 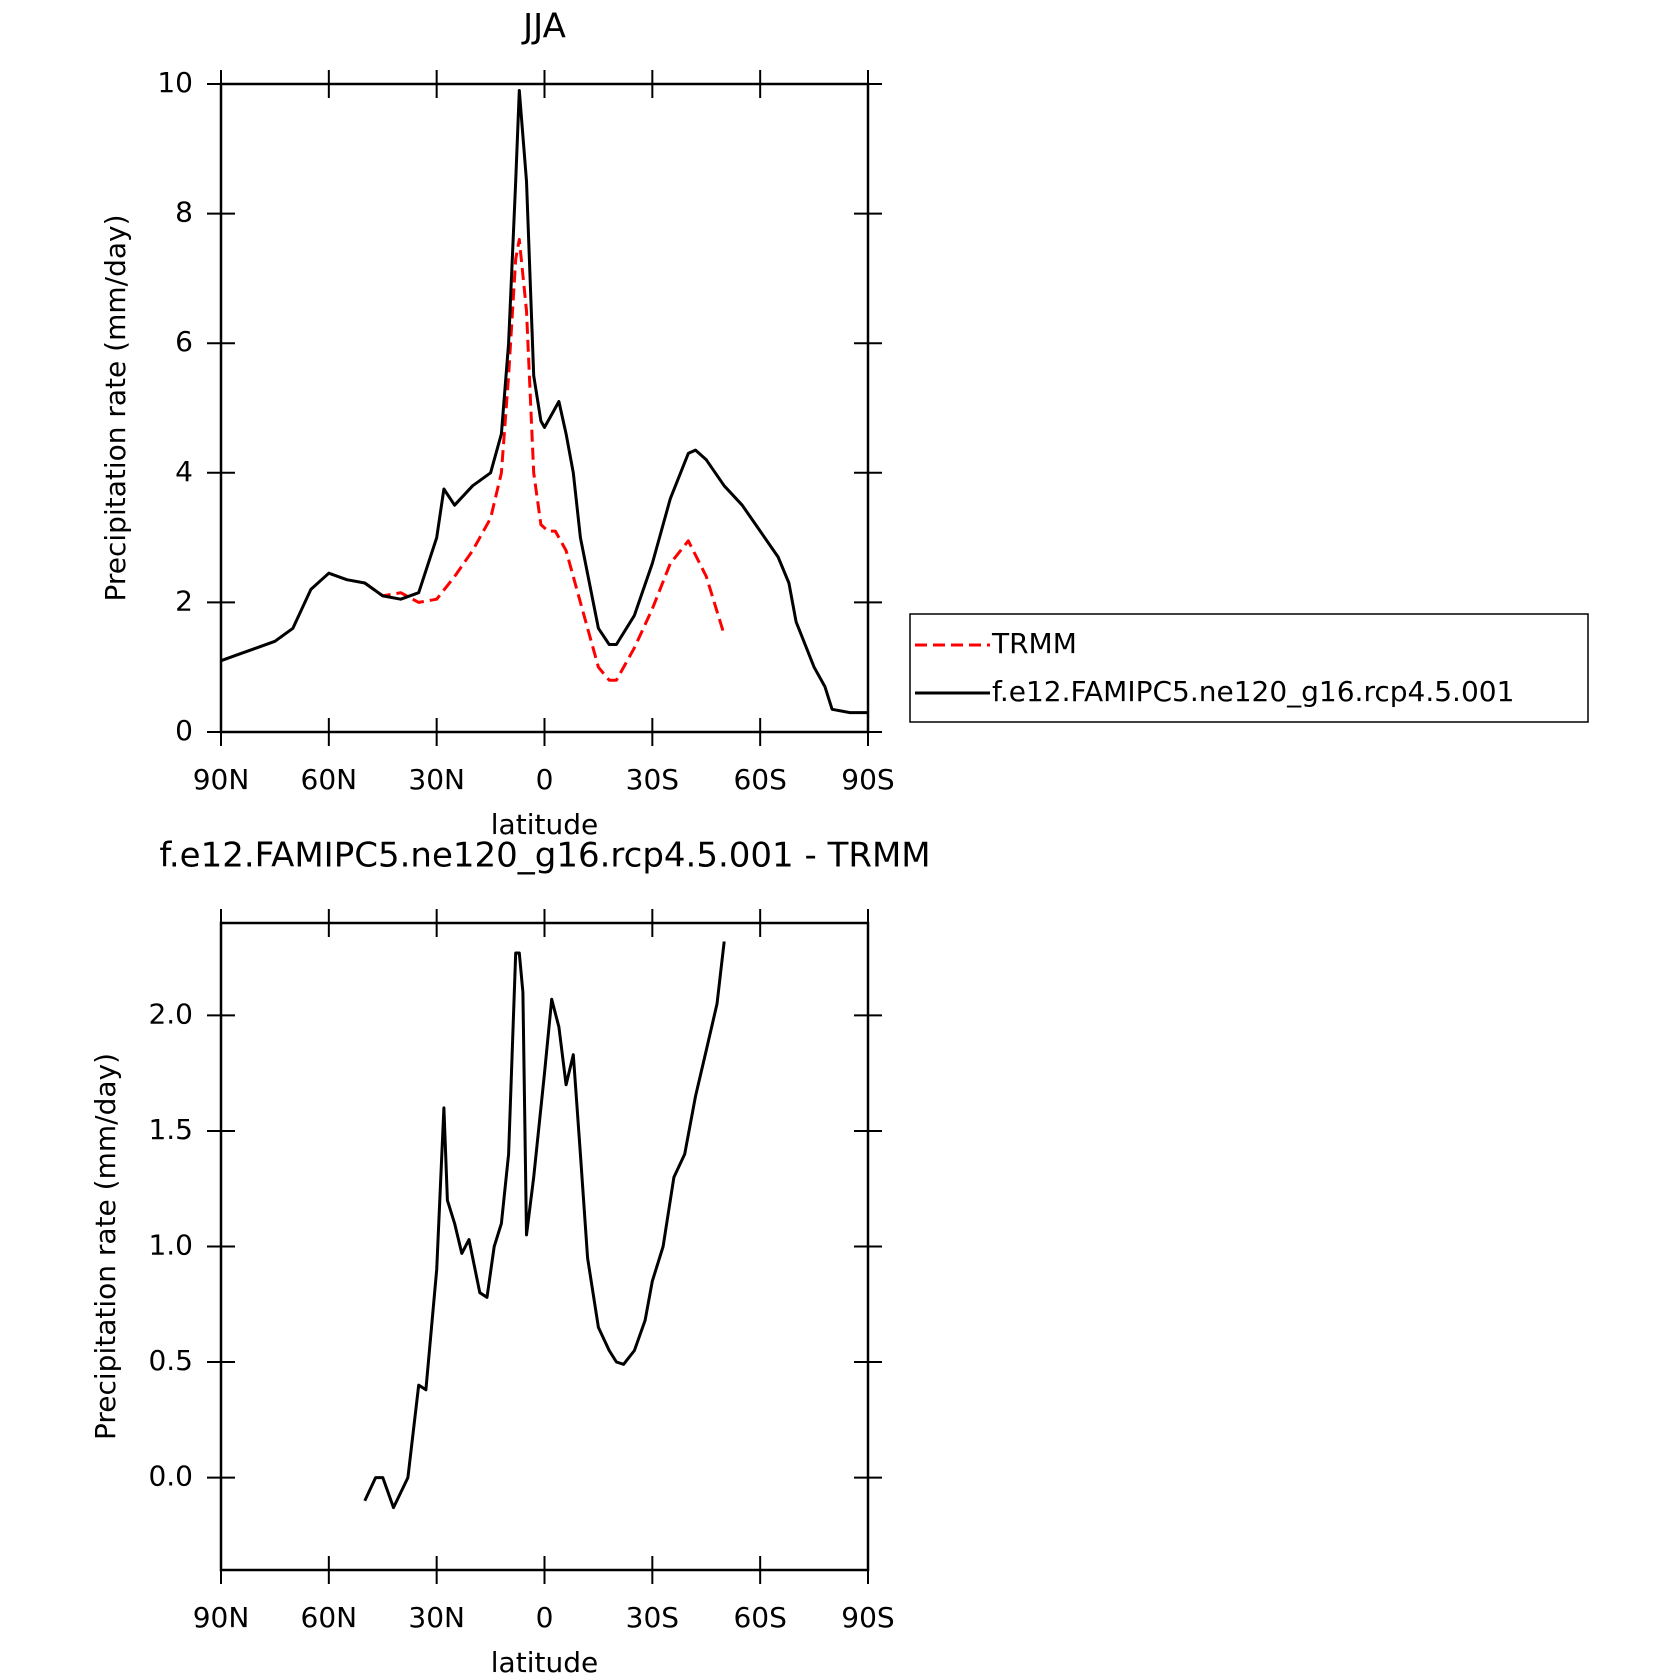 I want to click on legend-box, so click(x=1249, y=668).